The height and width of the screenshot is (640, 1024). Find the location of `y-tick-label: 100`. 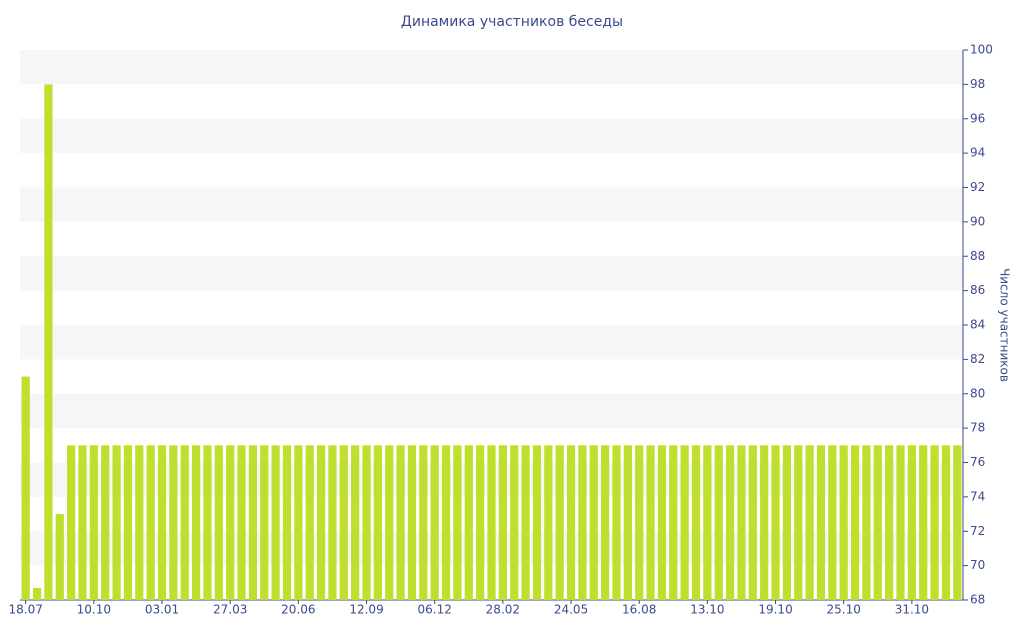

y-tick-label: 100 is located at coordinates (981, 50).